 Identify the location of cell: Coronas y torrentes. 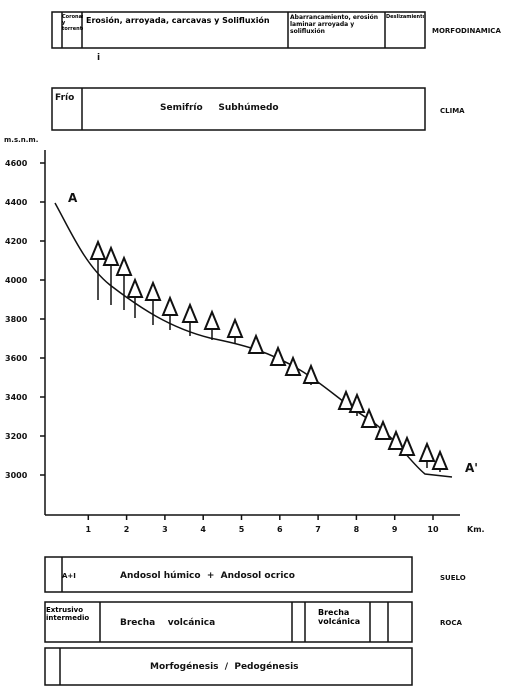
(72, 23).